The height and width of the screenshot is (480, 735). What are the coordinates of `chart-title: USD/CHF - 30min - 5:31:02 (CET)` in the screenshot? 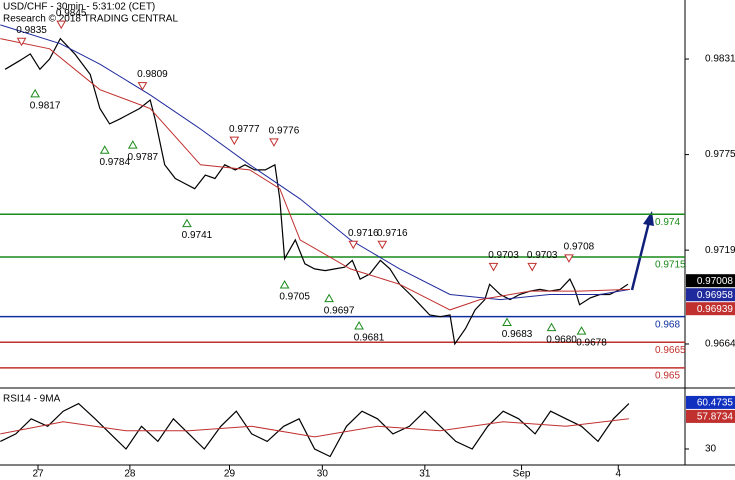 It's located at (79, 7).